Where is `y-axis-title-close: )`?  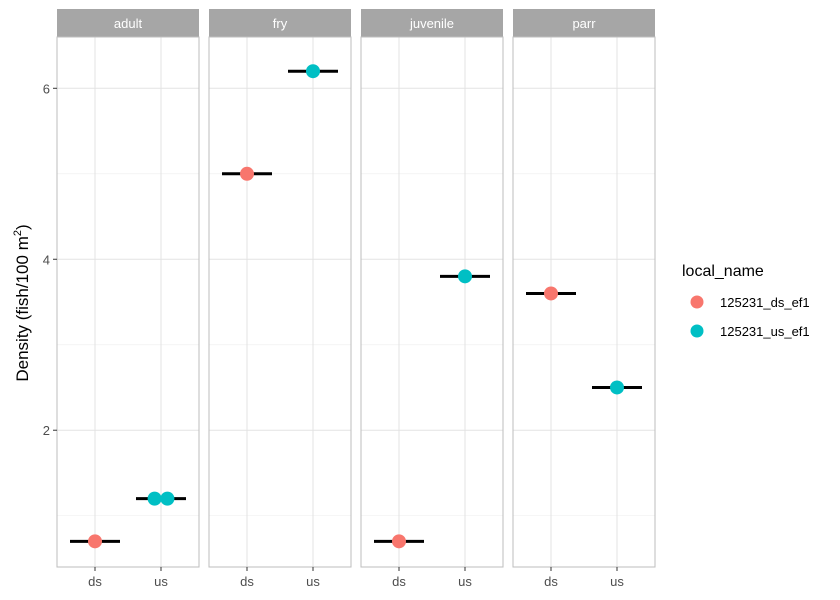
y-axis-title-close: ) is located at coordinates (22, 227).